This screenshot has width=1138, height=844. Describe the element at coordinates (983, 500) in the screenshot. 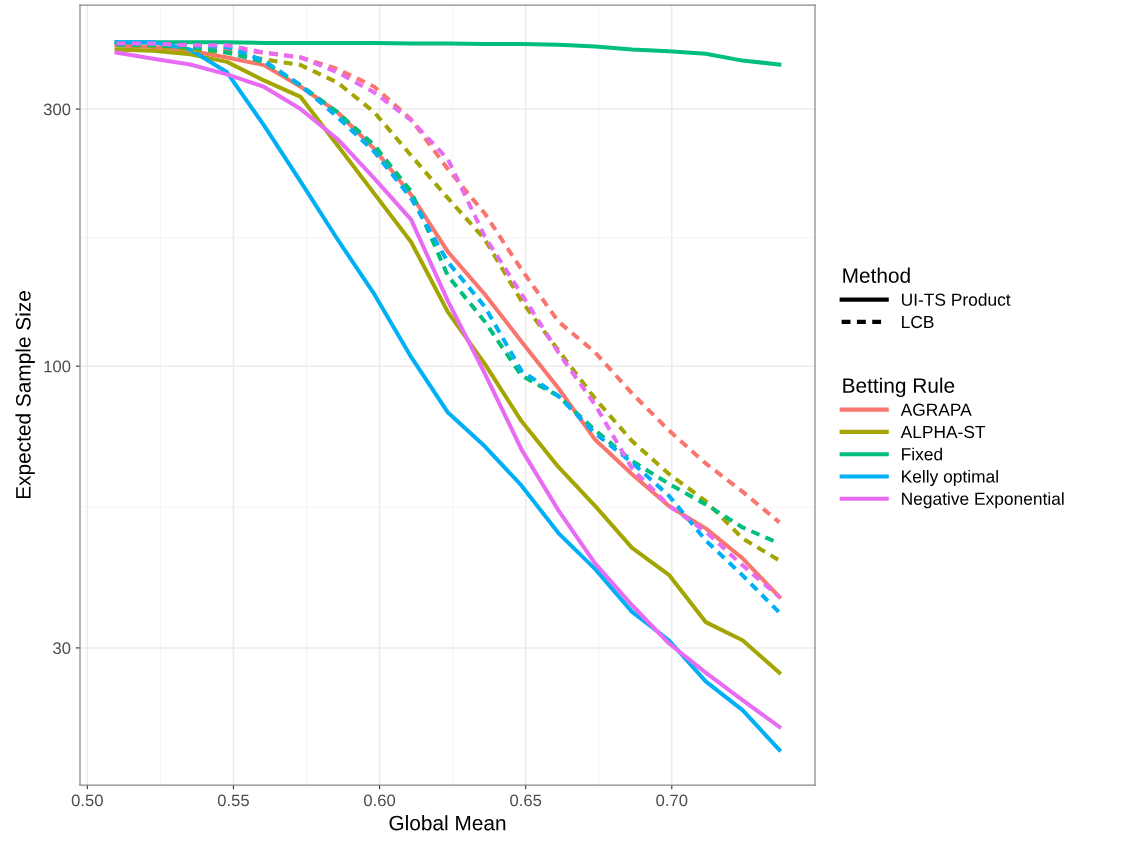

I see `legend-label: Negative Exponential` at that location.